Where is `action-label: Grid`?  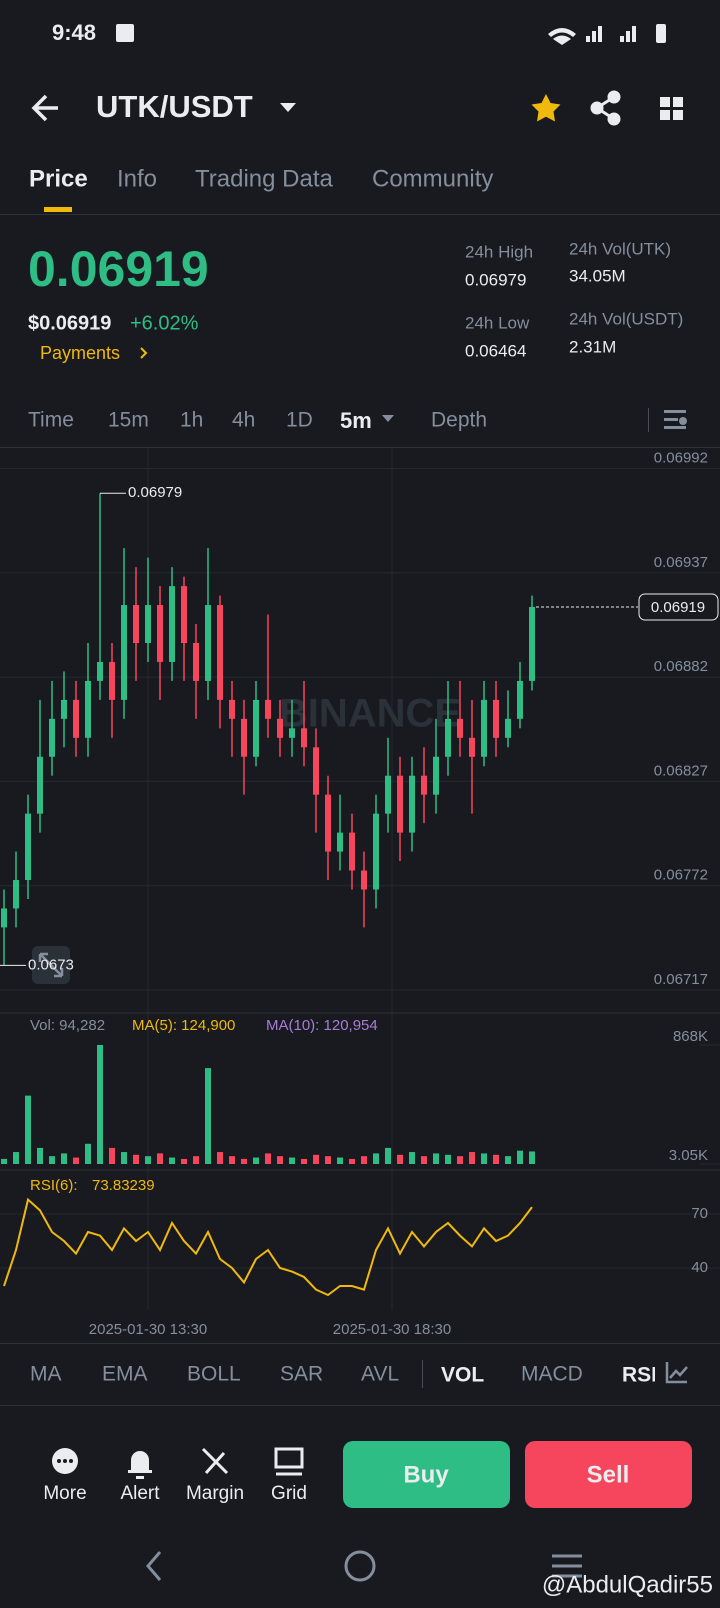
action-label: Grid is located at coordinates (289, 1493).